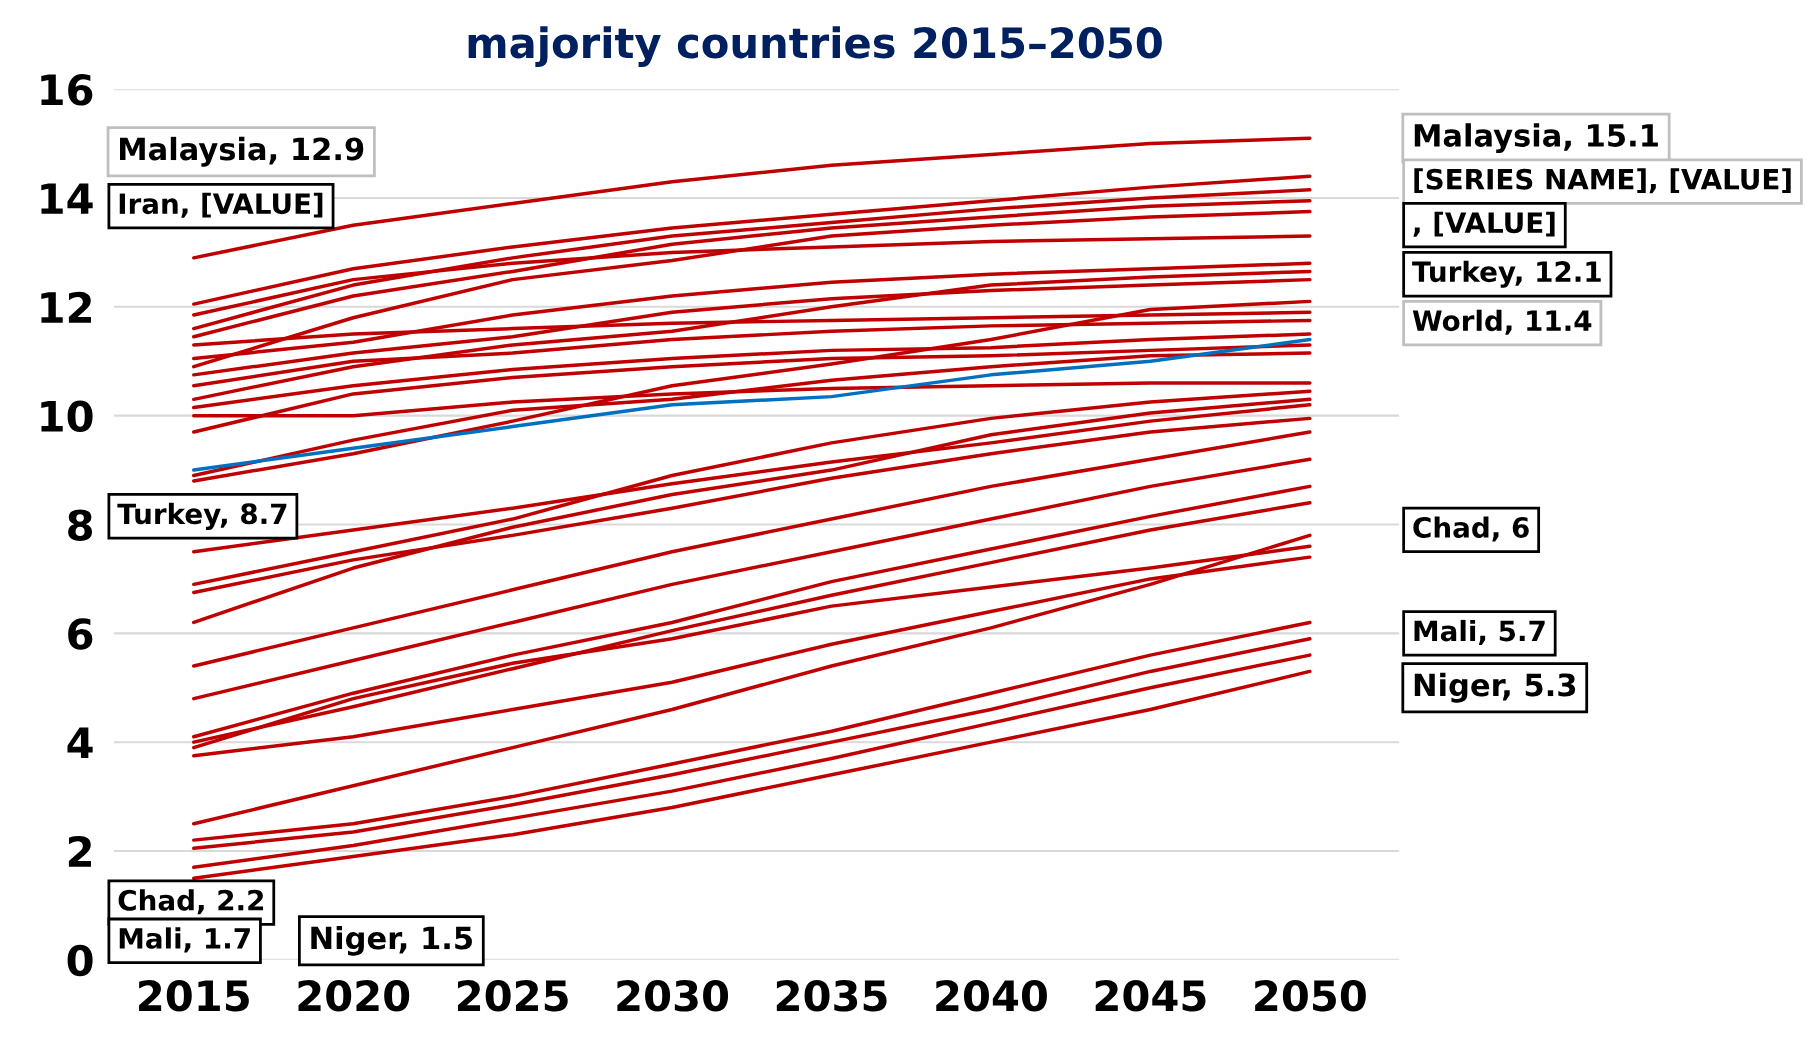 The image size is (1810, 1049). I want to click on text: World, 11.4, so click(1502, 322).